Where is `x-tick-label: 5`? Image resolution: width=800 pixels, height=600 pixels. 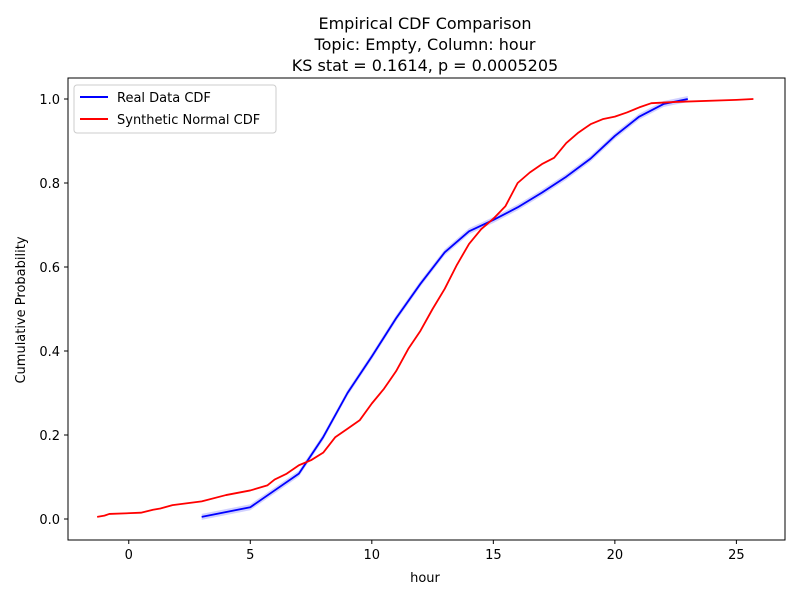
x-tick-label: 5 is located at coordinates (250, 555).